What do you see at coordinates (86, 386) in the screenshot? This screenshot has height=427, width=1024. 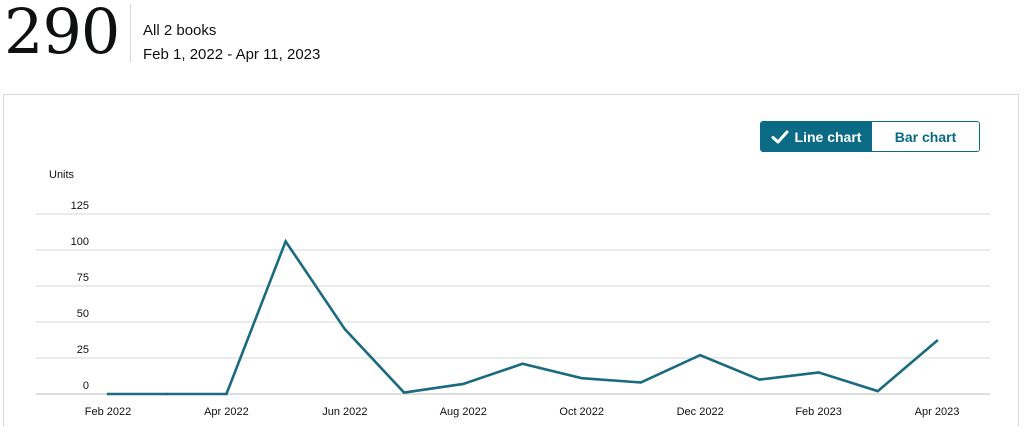 I see `y-tick-label-0: 0` at bounding box center [86, 386].